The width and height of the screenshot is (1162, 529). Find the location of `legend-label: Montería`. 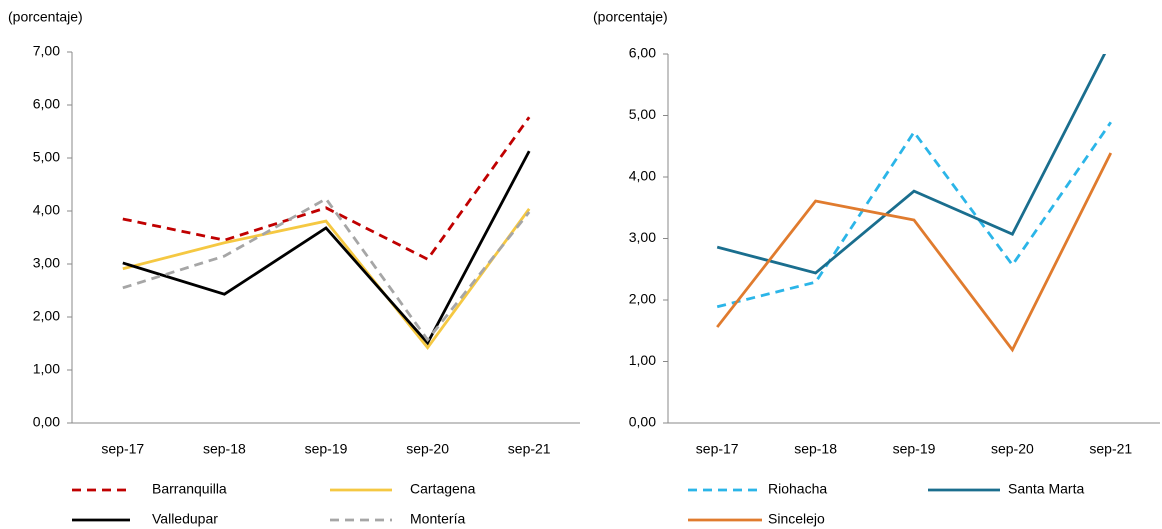

legend-label: Montería is located at coordinates (437, 519).